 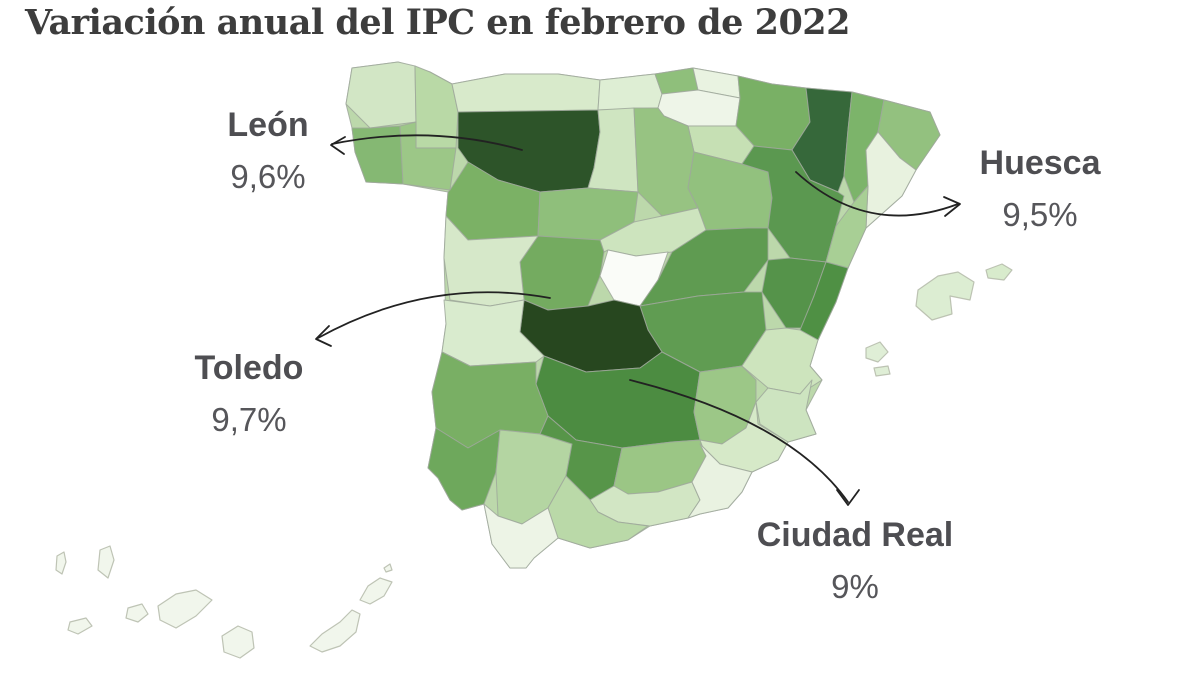 What do you see at coordinates (630, 92) in the screenshot?
I see `province-cantabria` at bounding box center [630, 92].